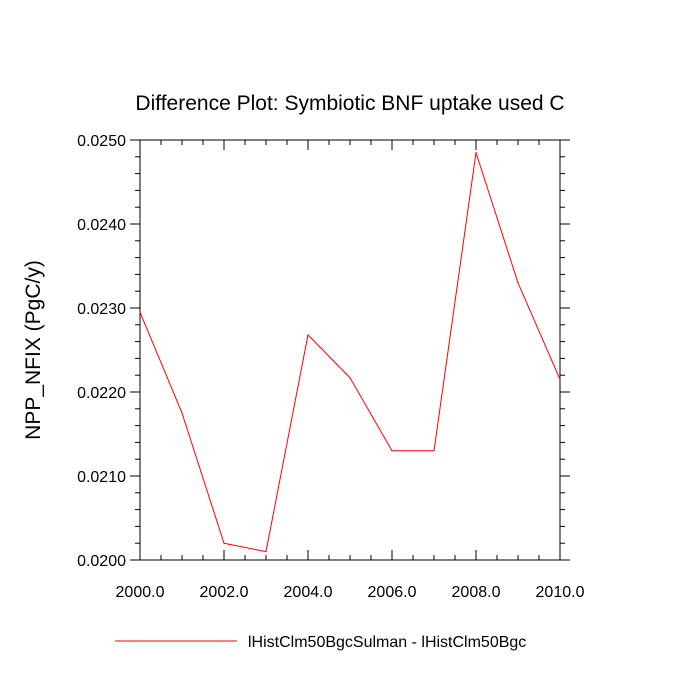 The image size is (700, 700). I want to click on y-tick-label: 0.0250, so click(101, 141).